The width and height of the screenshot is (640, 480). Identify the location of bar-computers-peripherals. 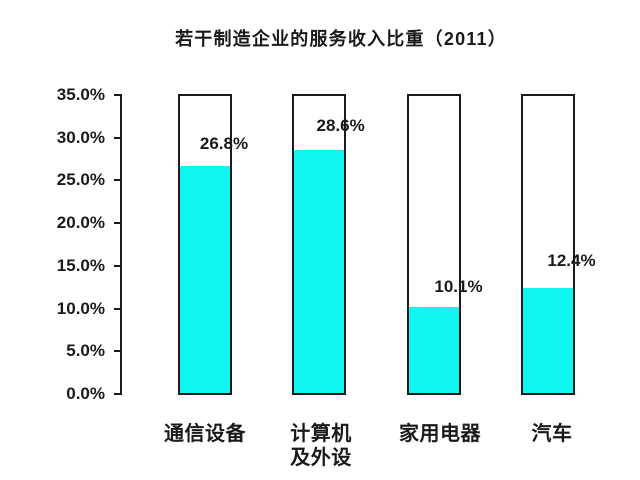
(319, 244).